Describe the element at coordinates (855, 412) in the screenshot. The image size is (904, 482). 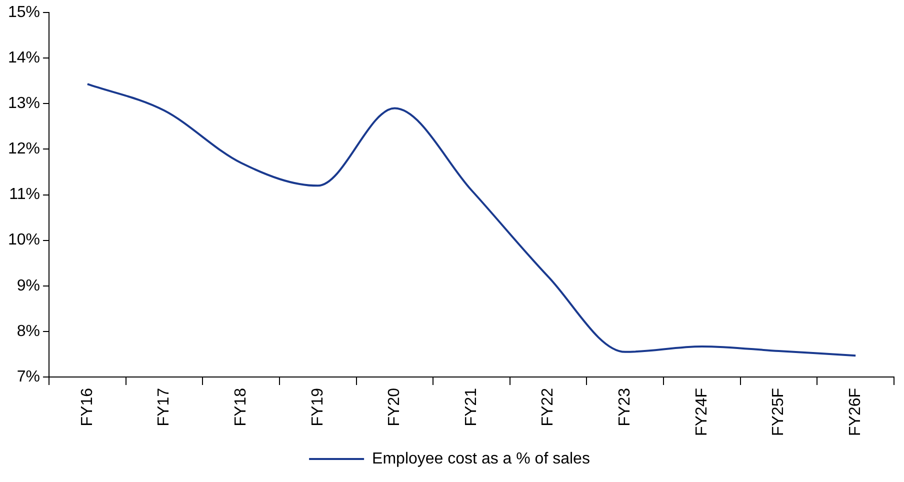
I see `x-tick-label: FY26F` at that location.